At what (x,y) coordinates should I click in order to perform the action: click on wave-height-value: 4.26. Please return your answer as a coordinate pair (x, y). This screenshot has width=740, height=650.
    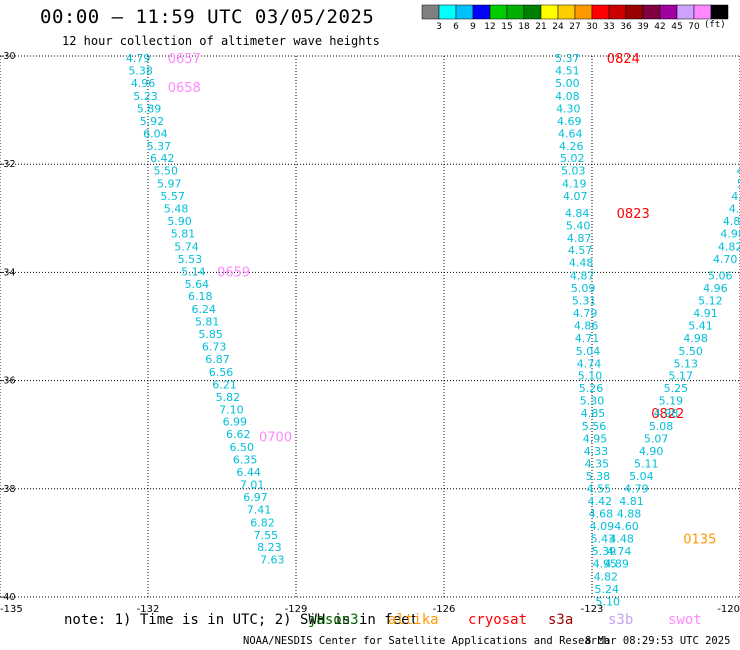
    Looking at the image, I should click on (571, 146).